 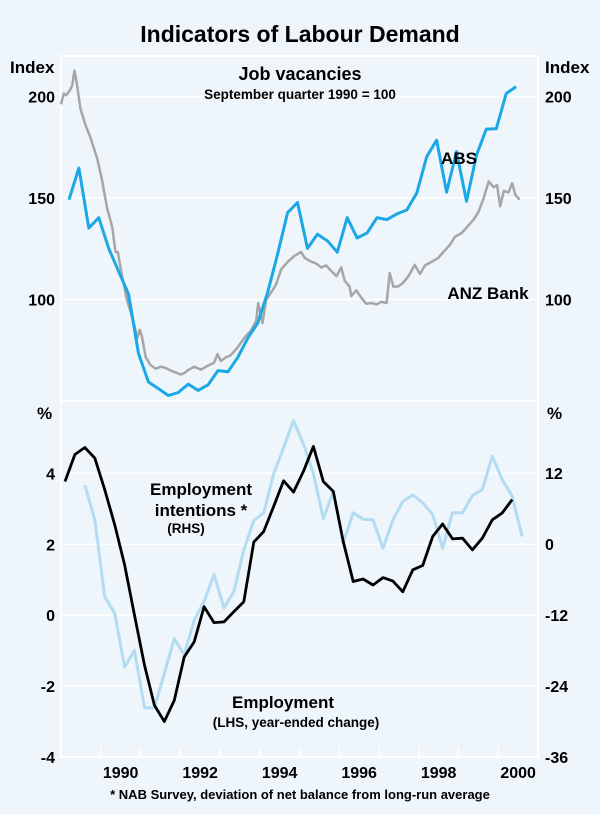 What do you see at coordinates (554, 474) in the screenshot?
I see `bottom-right-tick-label: 12` at bounding box center [554, 474].